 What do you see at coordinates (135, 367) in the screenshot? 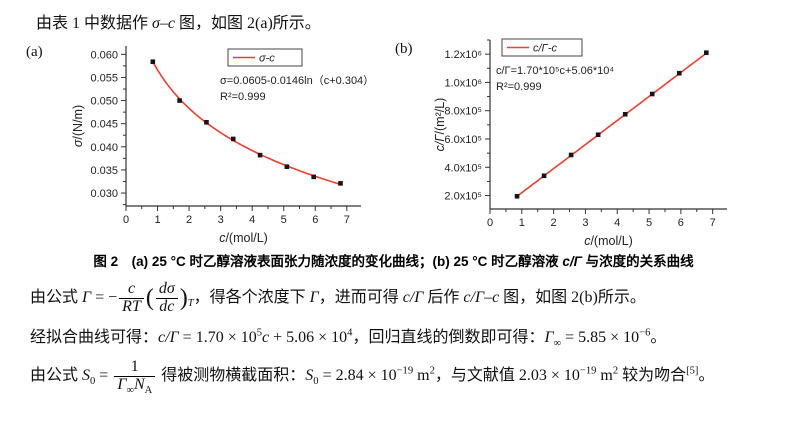
I see `fraction-numerator: 1` at bounding box center [135, 367].